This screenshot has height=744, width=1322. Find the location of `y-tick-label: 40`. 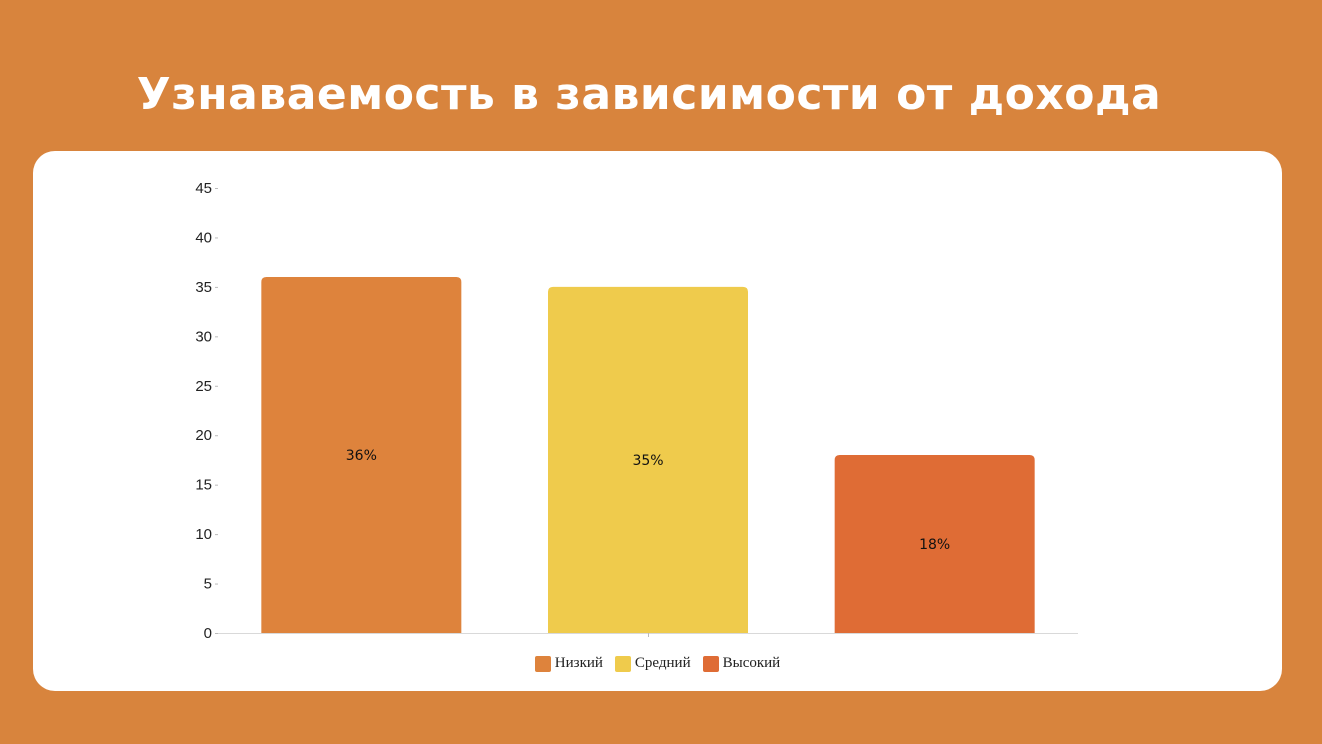

y-tick-label: 40 is located at coordinates (203, 237).